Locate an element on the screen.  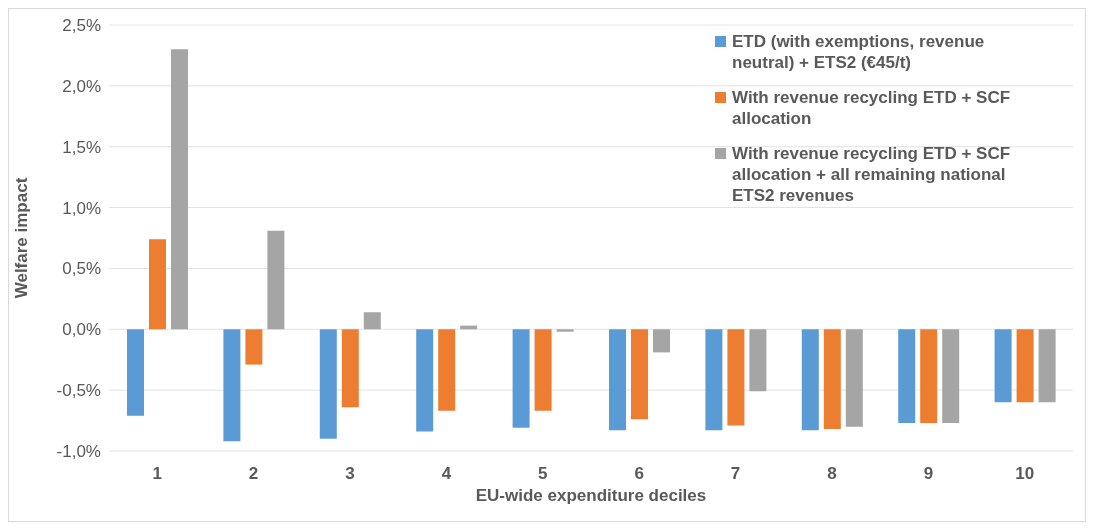
y-tick-label: -1,0% is located at coordinates (78, 452).